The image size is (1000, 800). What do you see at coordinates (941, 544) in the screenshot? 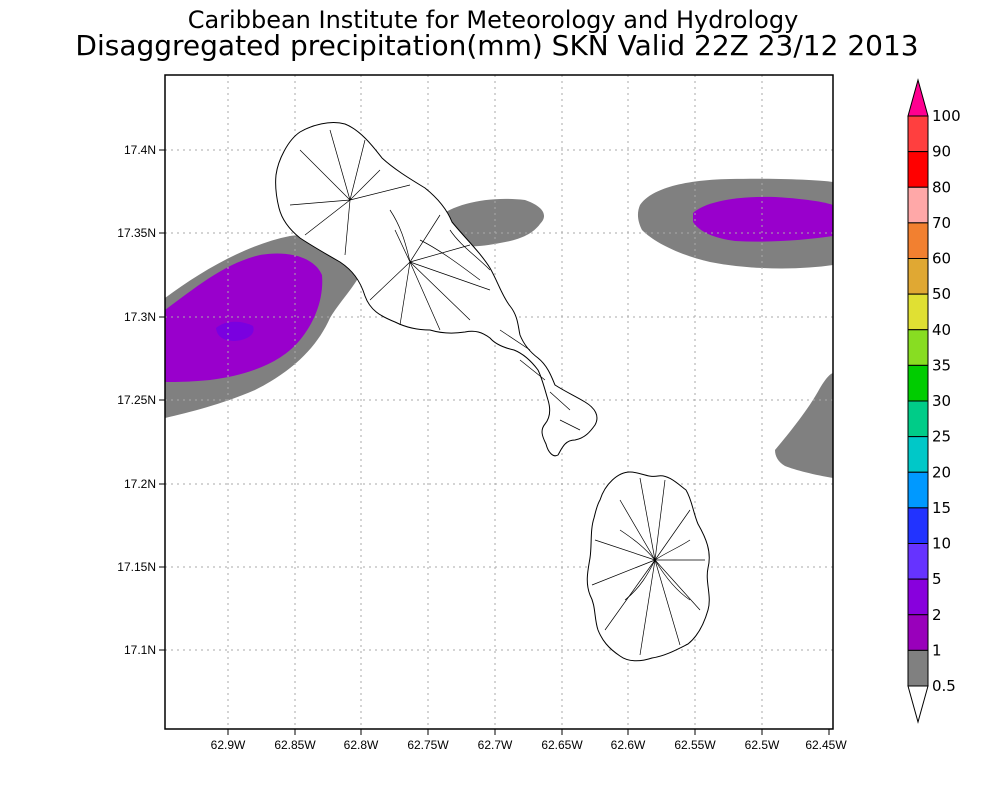
I see `colorbar-label: 10` at bounding box center [941, 544].